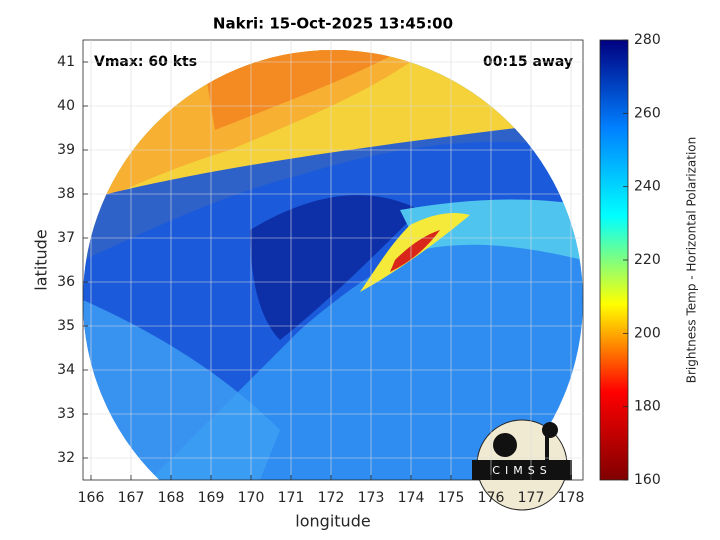  I want to click on x-tick-label: 170, so click(251, 498).